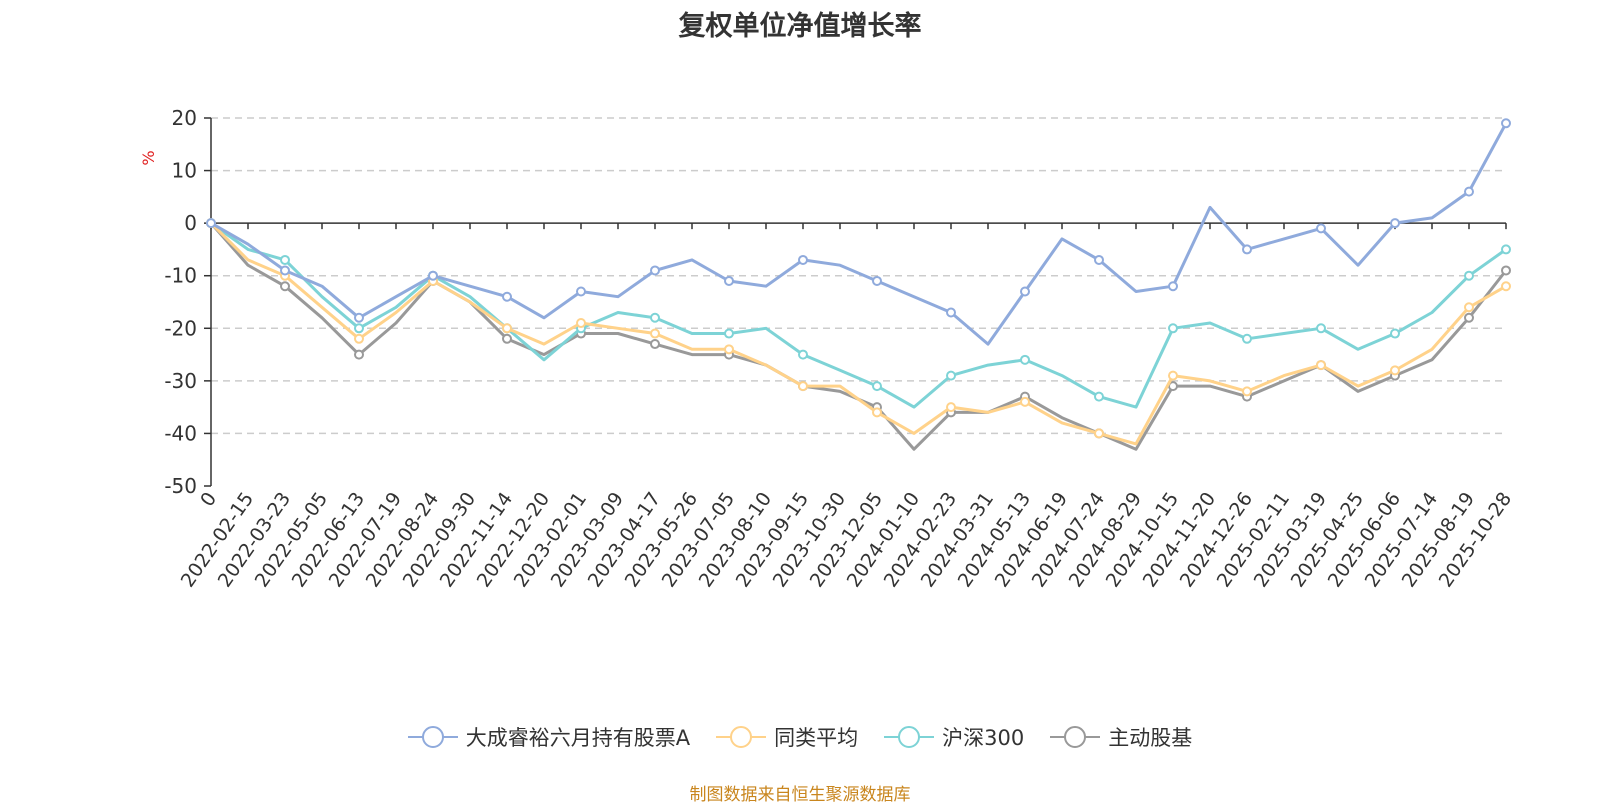 This screenshot has width=1600, height=805. Describe the element at coordinates (148, 157) in the screenshot. I see `y-axis-unit: %` at that location.